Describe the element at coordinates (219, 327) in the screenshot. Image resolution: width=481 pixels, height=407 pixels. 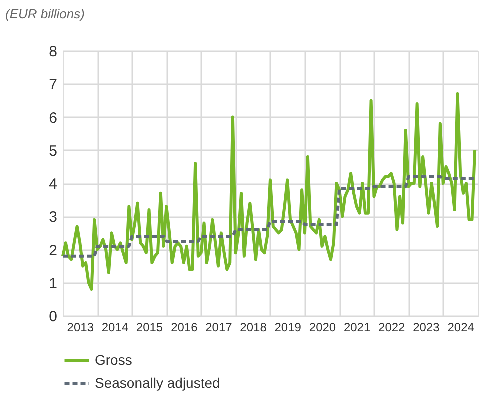
I see `x-tick-label: 2017` at that location.